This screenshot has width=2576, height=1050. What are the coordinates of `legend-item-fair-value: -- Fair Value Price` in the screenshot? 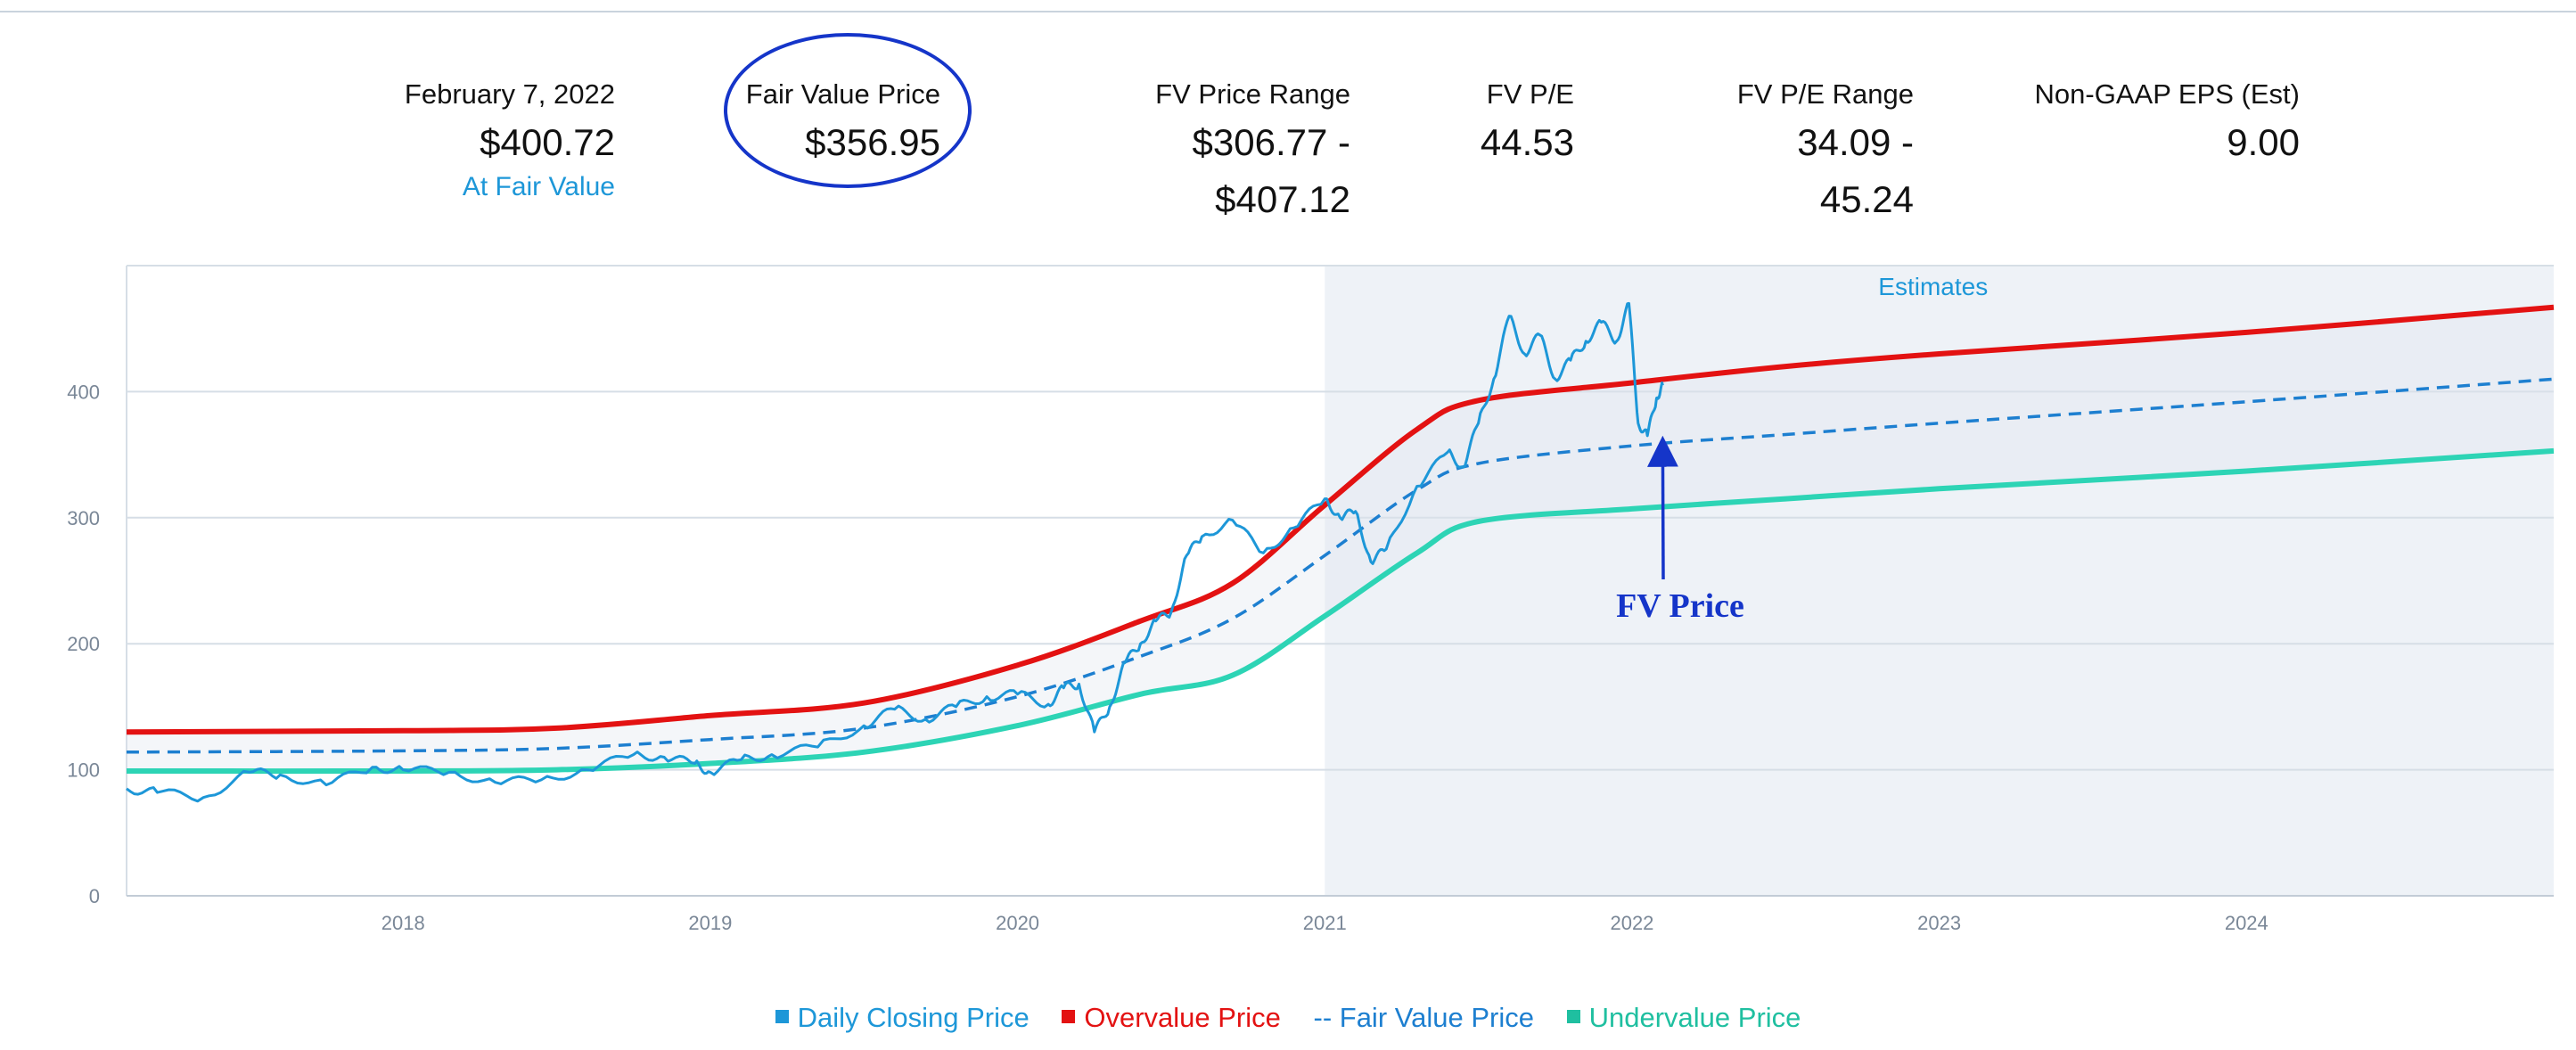 It's located at (1424, 1018).